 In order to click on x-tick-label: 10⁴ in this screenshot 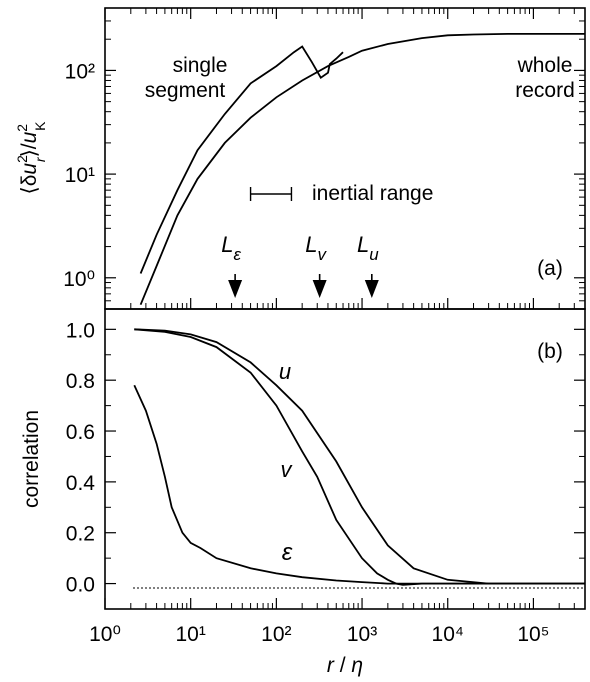, I will do `click(448, 634)`.